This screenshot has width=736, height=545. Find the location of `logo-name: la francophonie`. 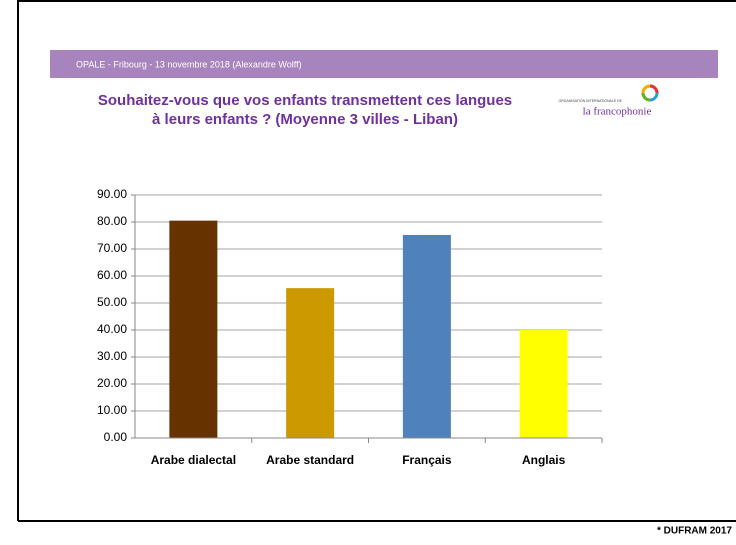

logo-name: la francophonie is located at coordinates (617, 112).